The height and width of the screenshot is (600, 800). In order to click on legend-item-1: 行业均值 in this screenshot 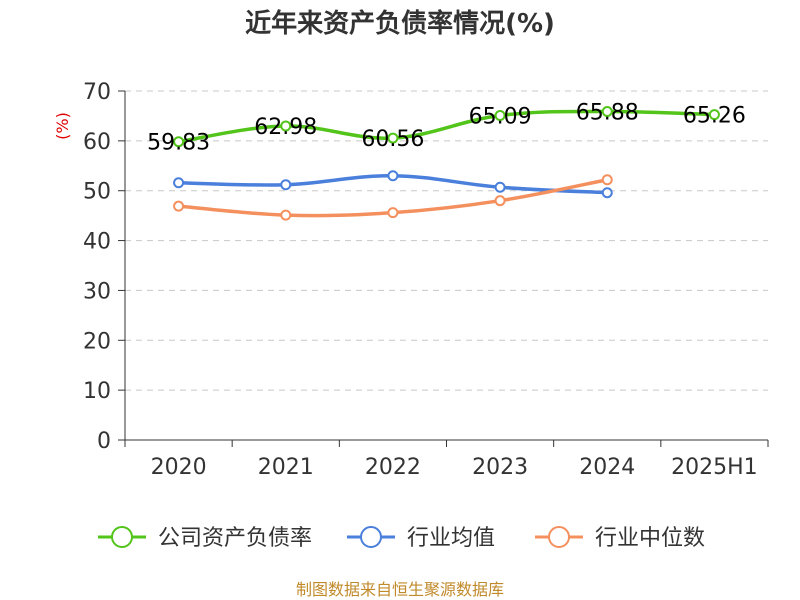, I will do `click(421, 538)`.